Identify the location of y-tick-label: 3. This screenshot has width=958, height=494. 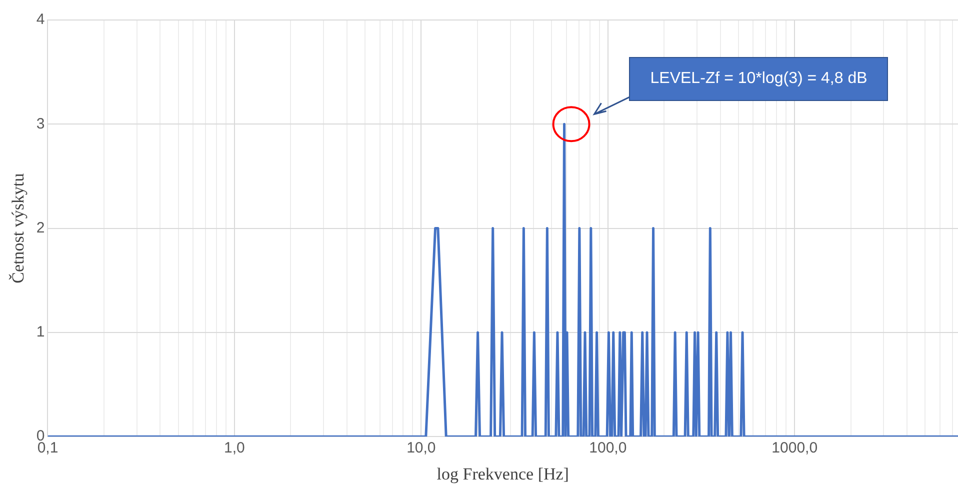
(40, 123).